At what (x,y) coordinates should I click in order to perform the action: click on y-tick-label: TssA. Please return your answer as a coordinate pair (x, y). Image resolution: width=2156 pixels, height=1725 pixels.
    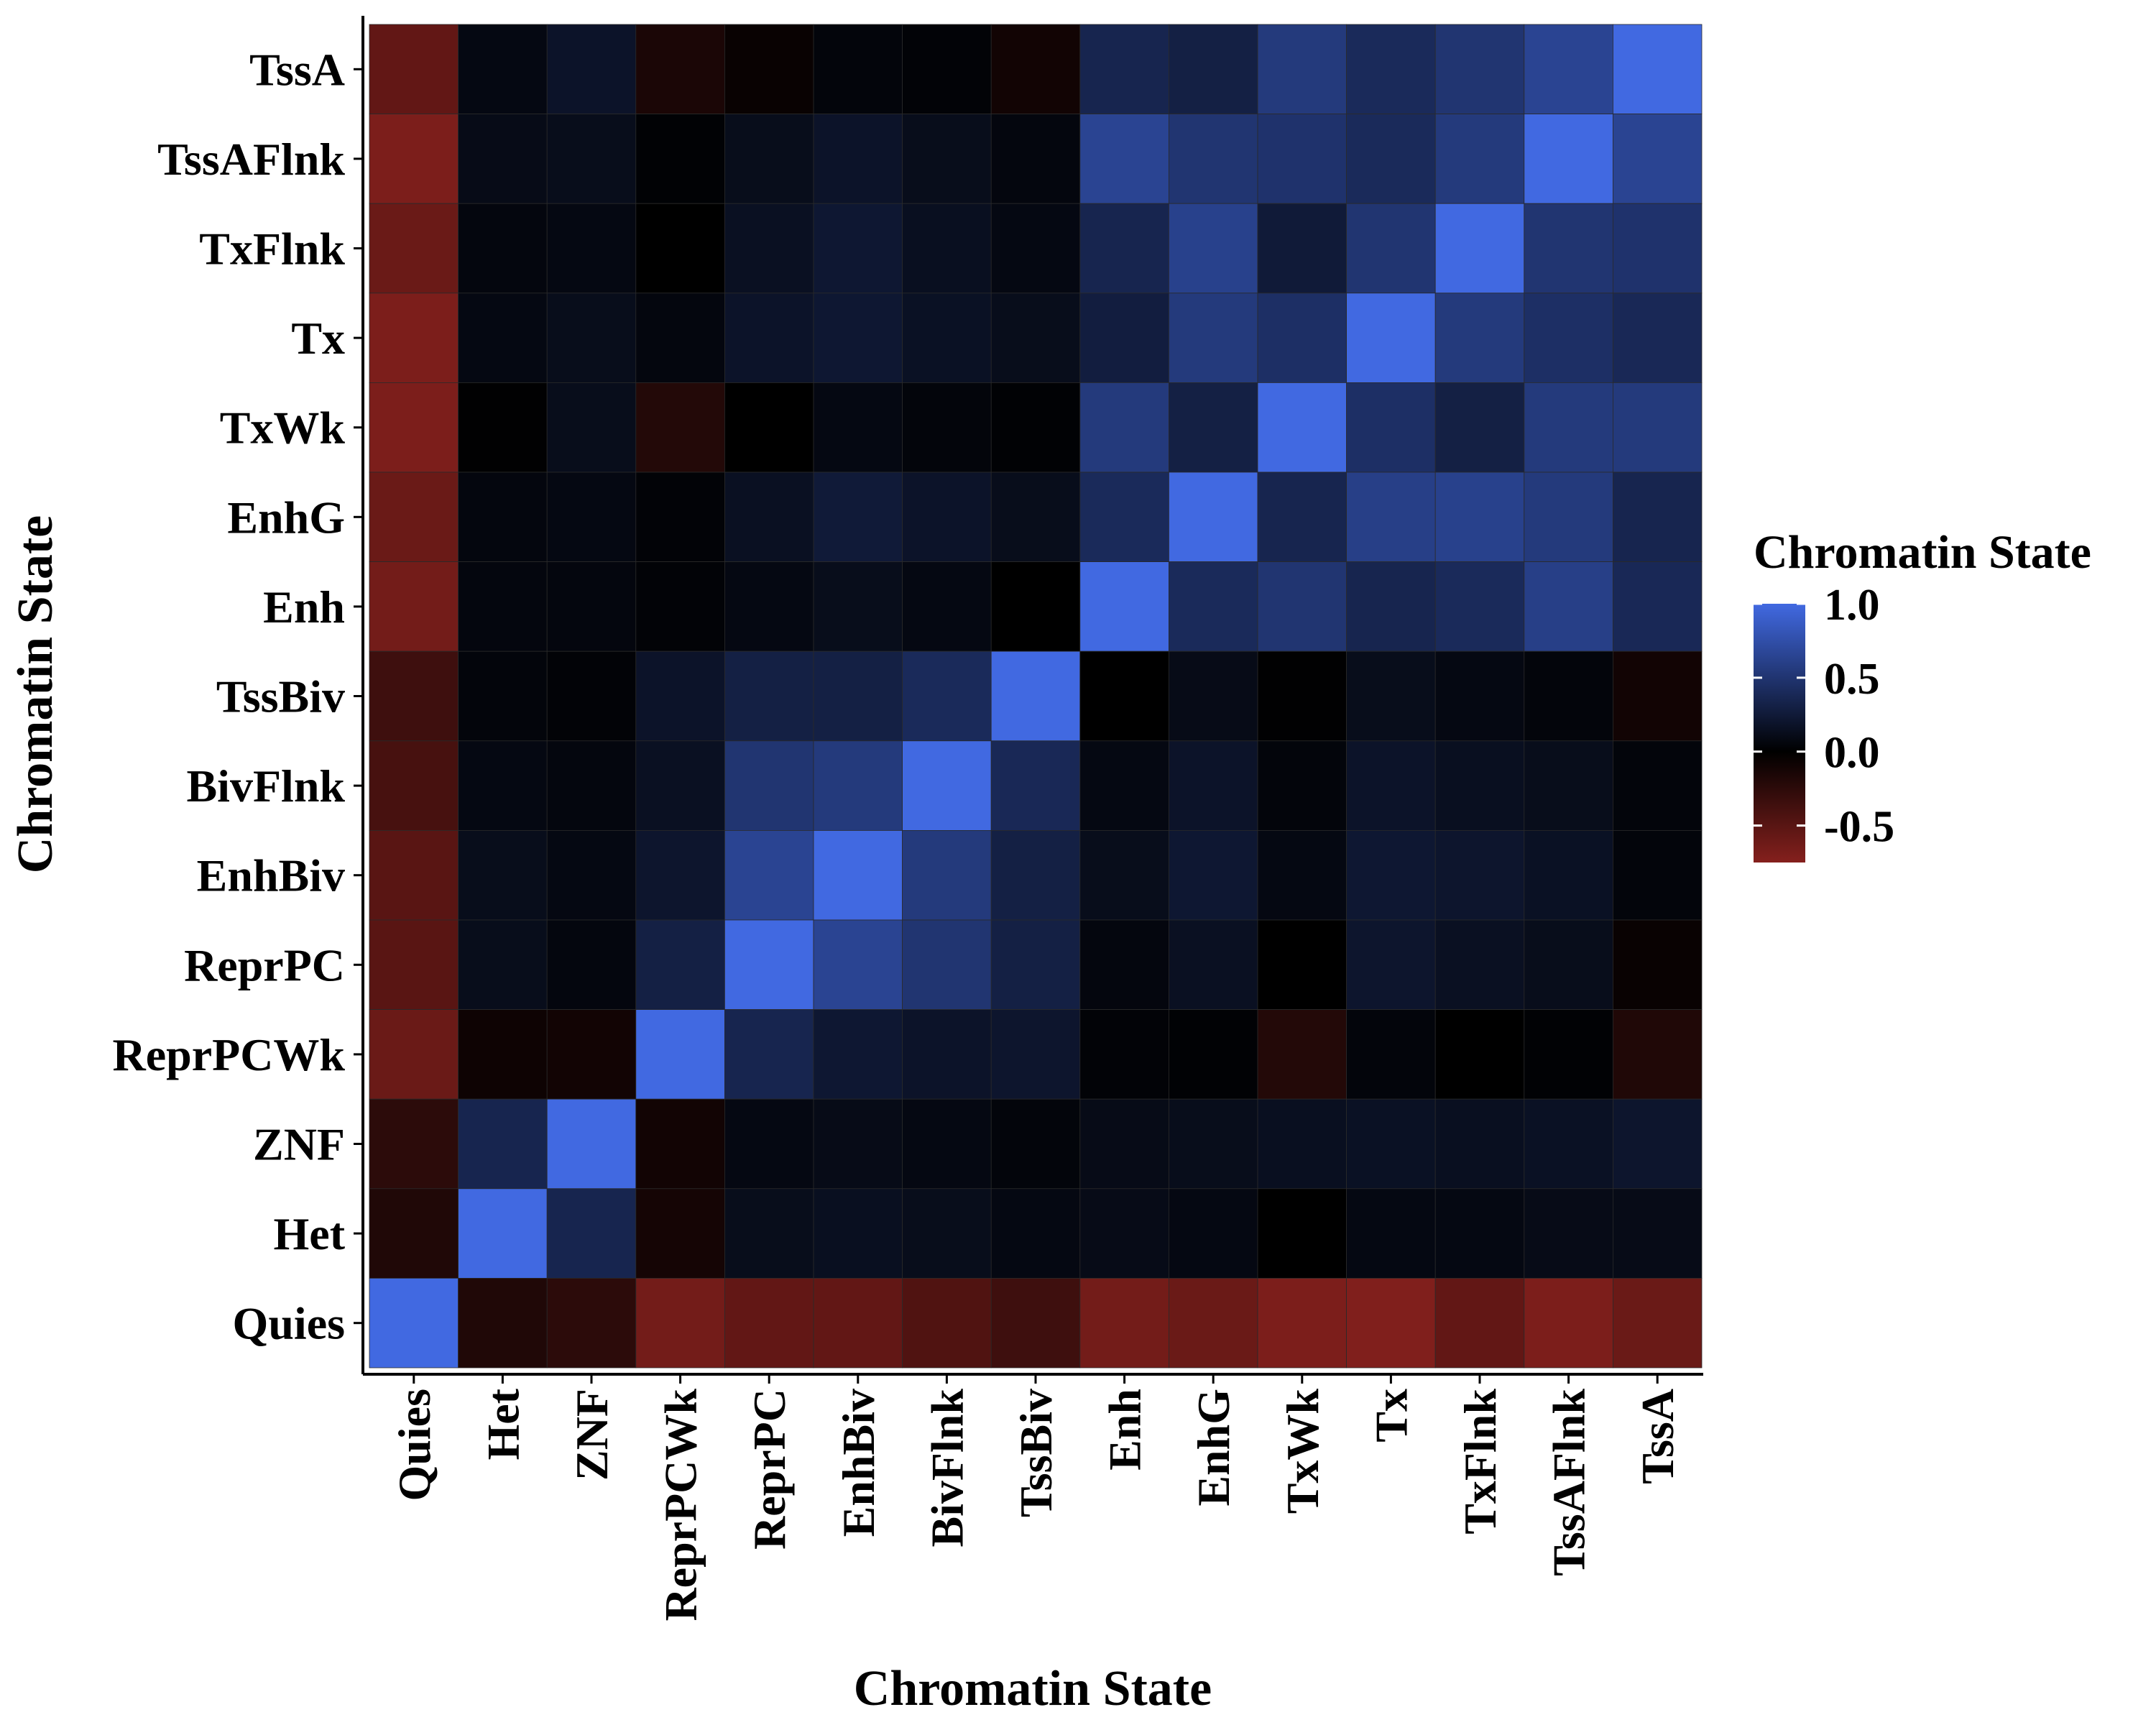
    Looking at the image, I should click on (297, 69).